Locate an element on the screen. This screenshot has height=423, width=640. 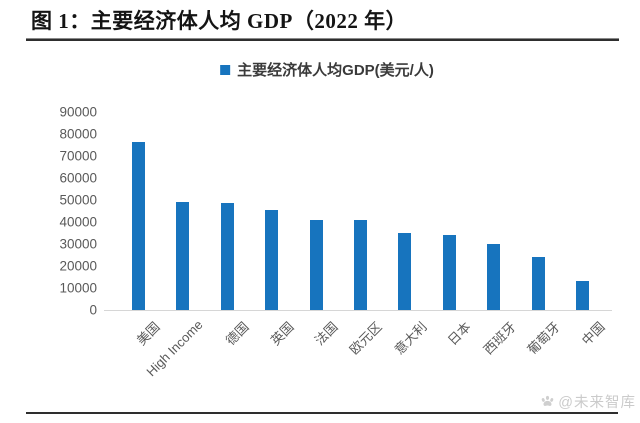
x-axis-label: 美国 is located at coordinates (148, 334).